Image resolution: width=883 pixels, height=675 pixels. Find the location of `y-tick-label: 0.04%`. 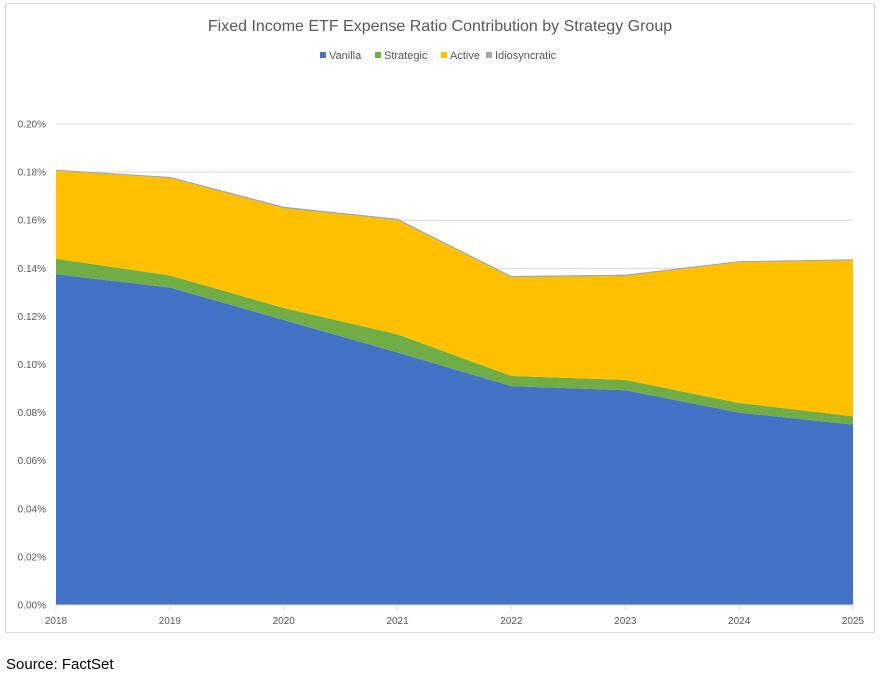

y-tick-label: 0.04% is located at coordinates (32, 509).